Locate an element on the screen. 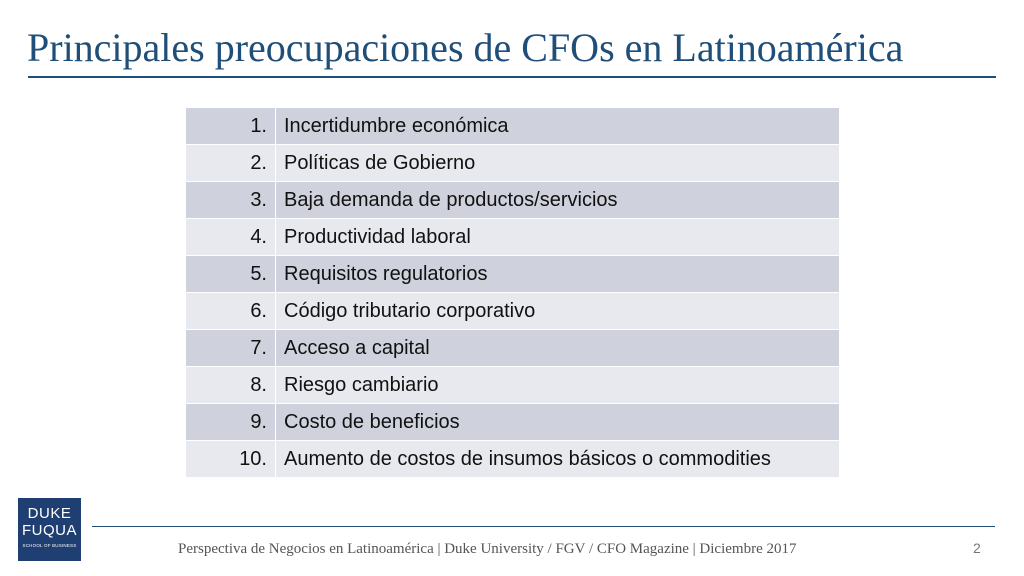 Image resolution: width=1024 pixels, height=576 pixels. rank-cell: 5. is located at coordinates (230, 274).